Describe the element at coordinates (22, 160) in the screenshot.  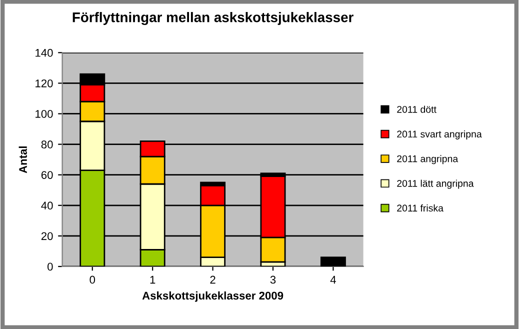
I see `y-axis-title: Antal` at that location.